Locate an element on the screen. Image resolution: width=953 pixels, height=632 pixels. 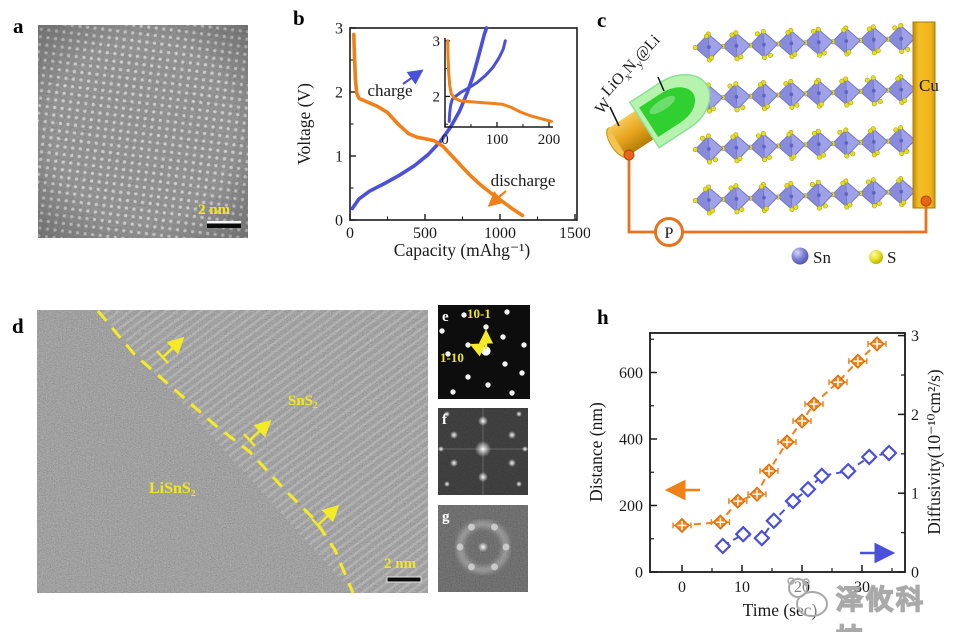
h-left-axis-label: Distance (nm) is located at coordinates (597, 452).